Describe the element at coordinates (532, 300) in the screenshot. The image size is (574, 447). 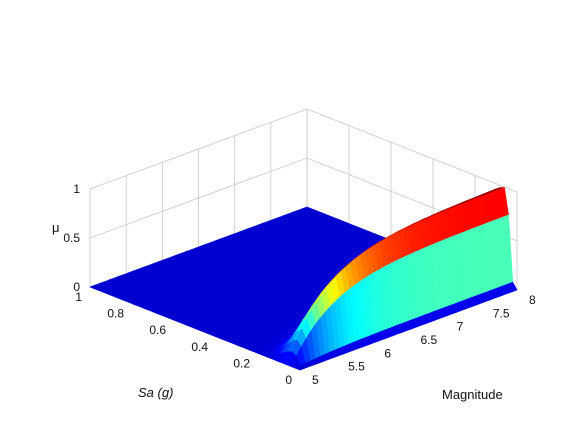
I see `y-tick-label: 8` at that location.